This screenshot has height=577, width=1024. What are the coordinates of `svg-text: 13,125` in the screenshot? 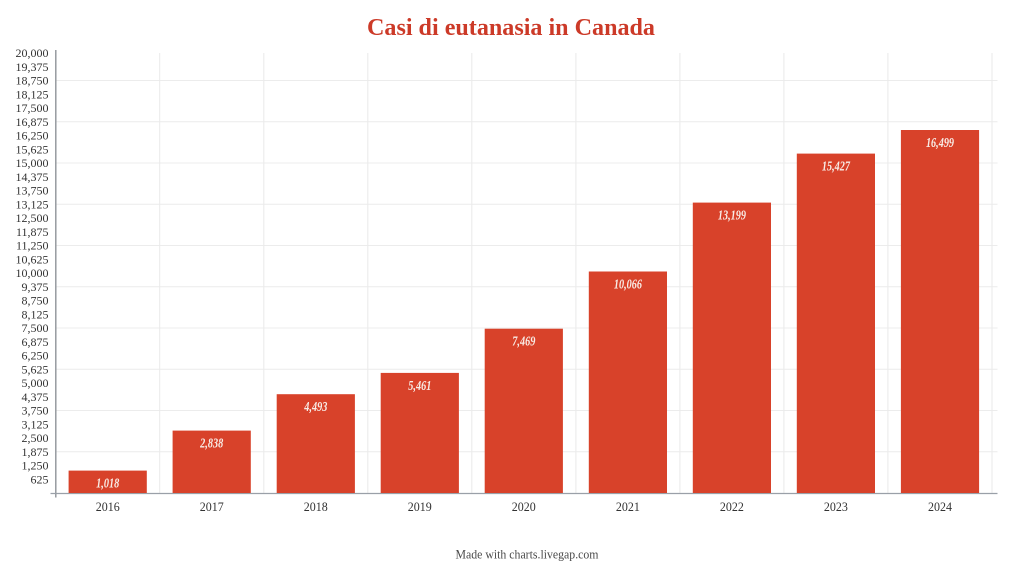 It's located at (32, 204).